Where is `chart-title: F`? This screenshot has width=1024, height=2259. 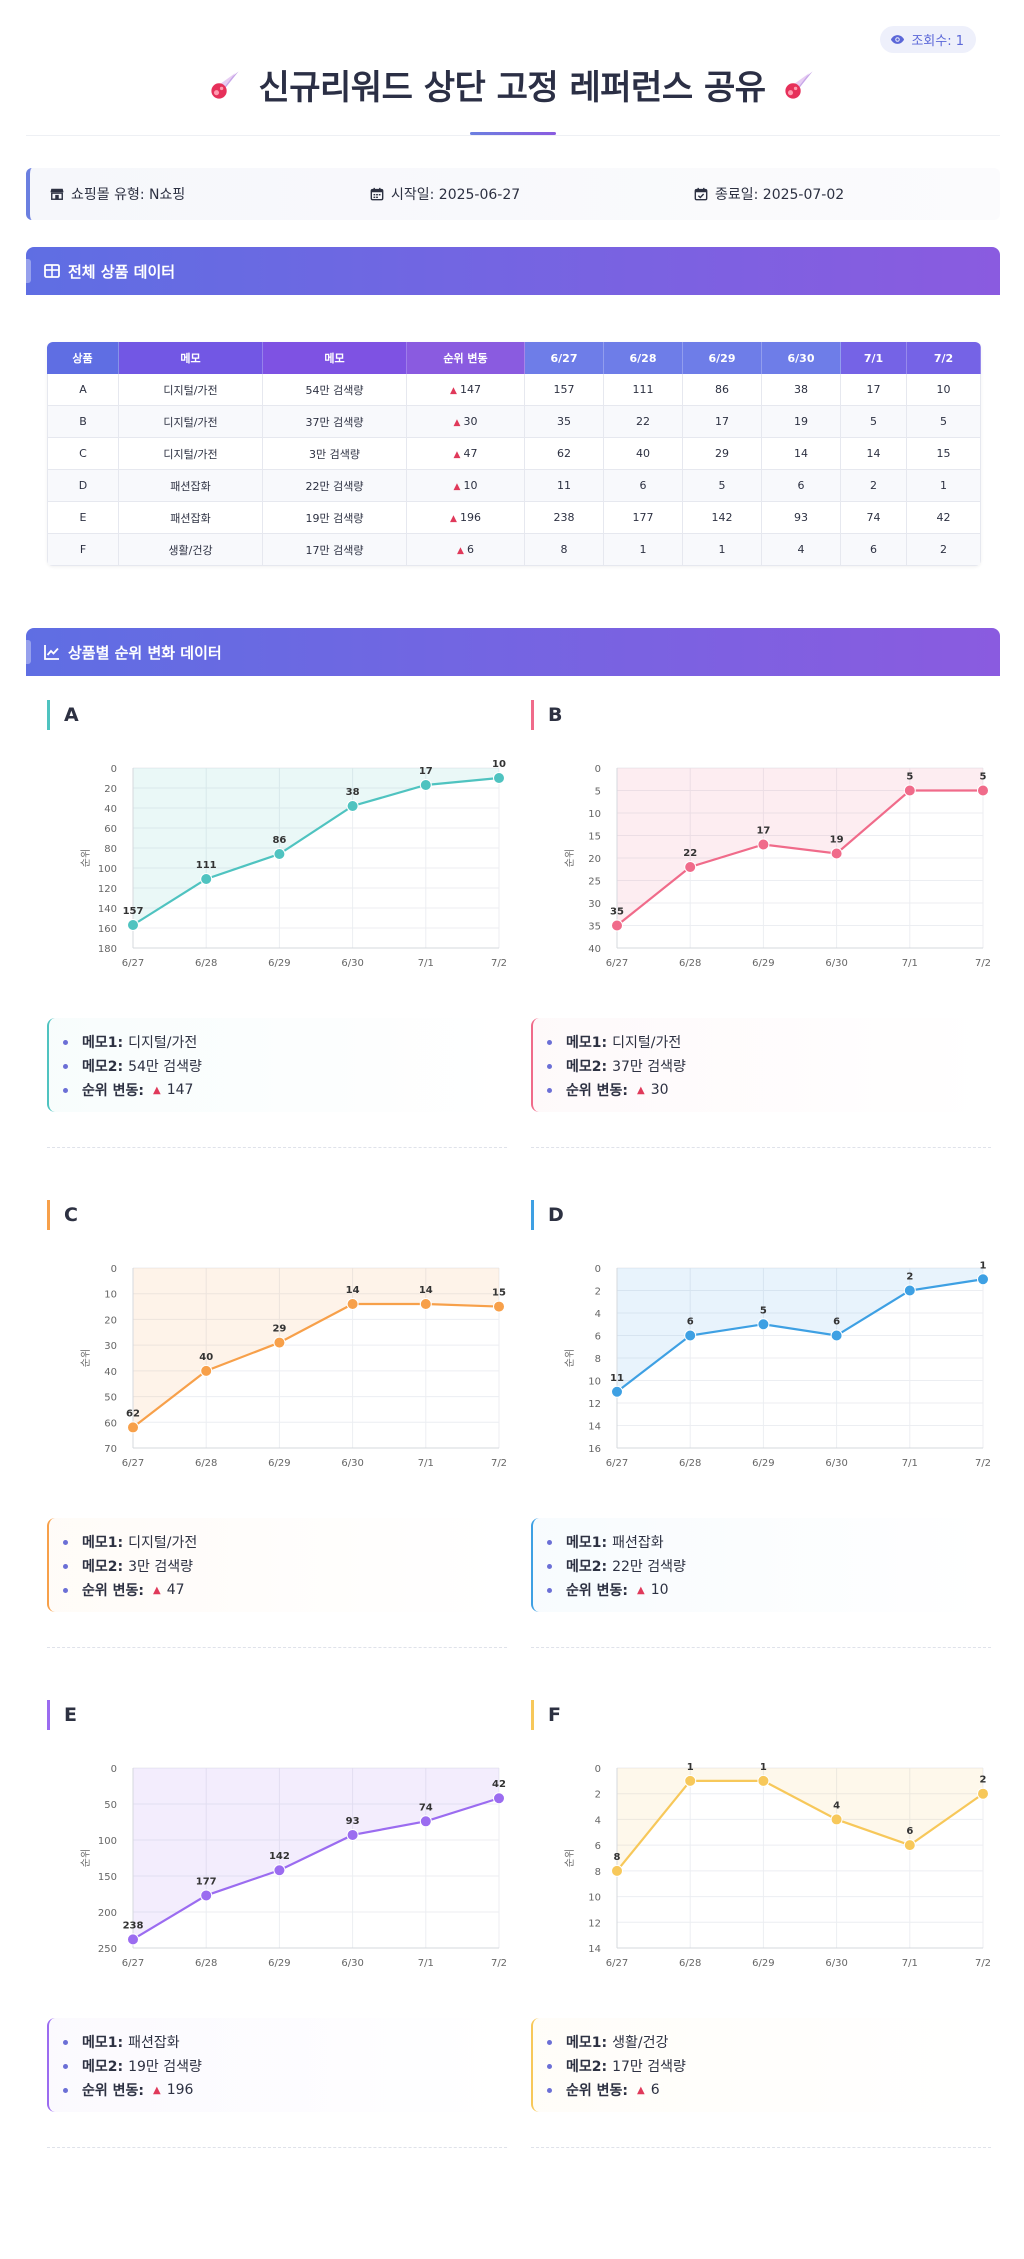 chart-title: F is located at coordinates (546, 1715).